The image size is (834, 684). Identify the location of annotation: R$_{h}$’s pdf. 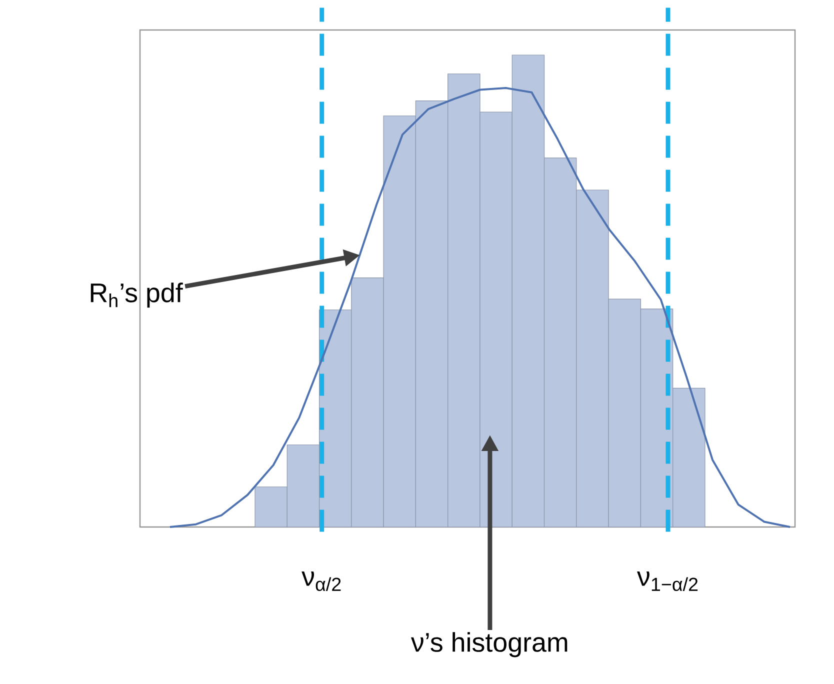
(136, 295).